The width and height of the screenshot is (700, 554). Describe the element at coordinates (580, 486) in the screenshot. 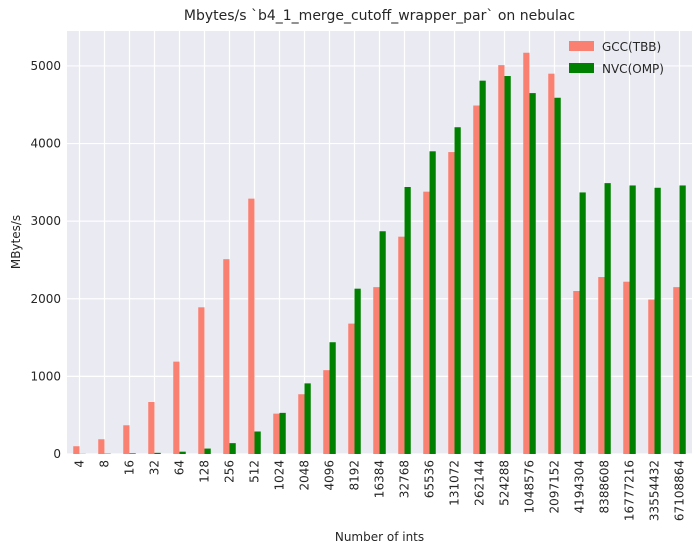

I see `x-tick-label: 4194304` at that location.